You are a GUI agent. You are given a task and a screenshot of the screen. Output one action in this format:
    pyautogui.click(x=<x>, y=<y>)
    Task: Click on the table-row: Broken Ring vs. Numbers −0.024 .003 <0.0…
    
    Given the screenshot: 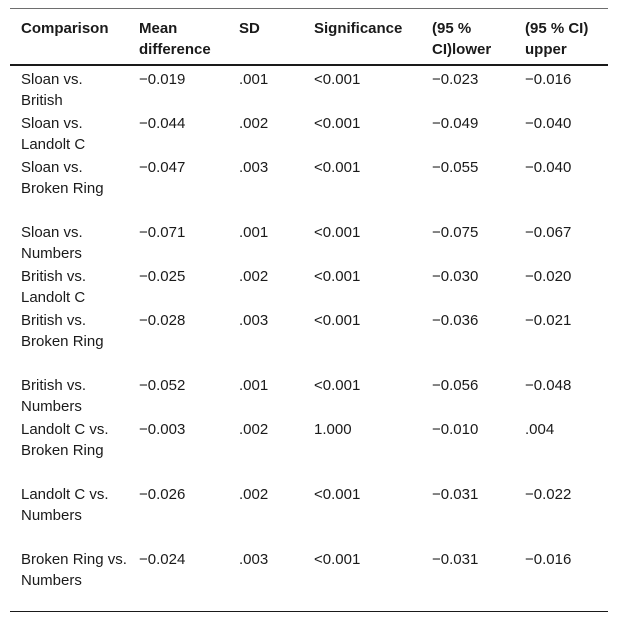 What is the action you would take?
    pyautogui.click(x=309, y=578)
    